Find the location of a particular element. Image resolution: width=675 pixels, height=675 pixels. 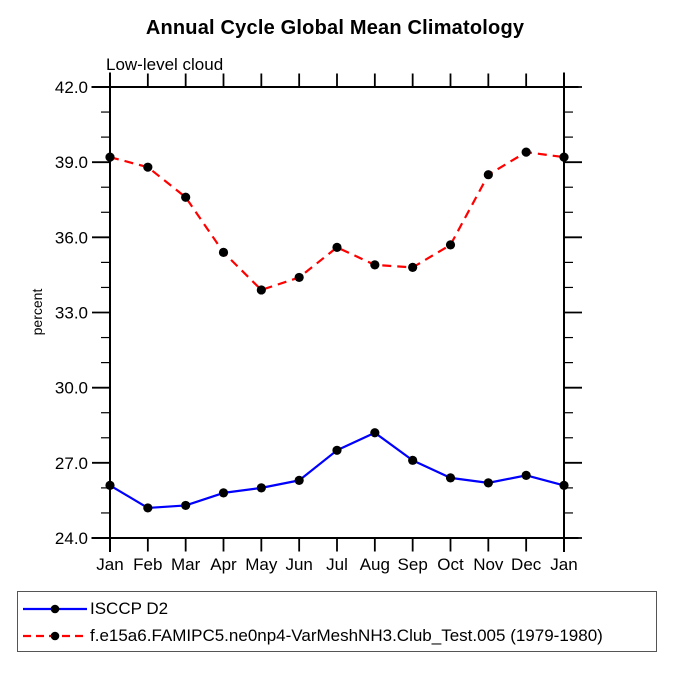

y-tick-label: 39.0 is located at coordinates (71, 162).